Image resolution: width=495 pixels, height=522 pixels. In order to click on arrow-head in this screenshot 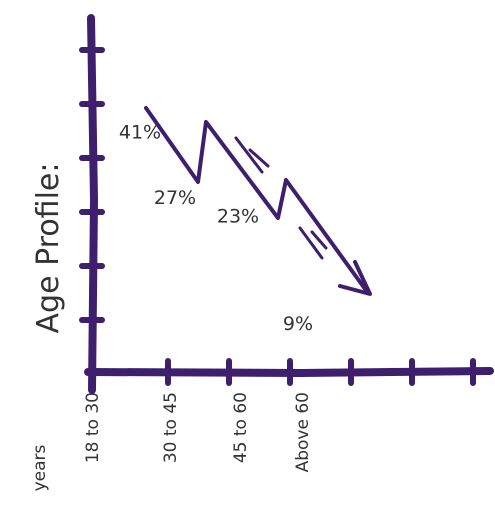, I will do `click(355, 278)`.